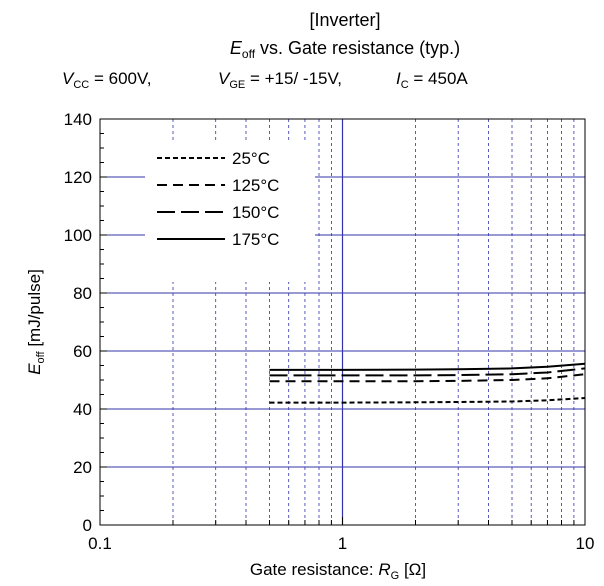  What do you see at coordinates (68, 78) in the screenshot?
I see `vcc-symbol: V` at bounding box center [68, 78].